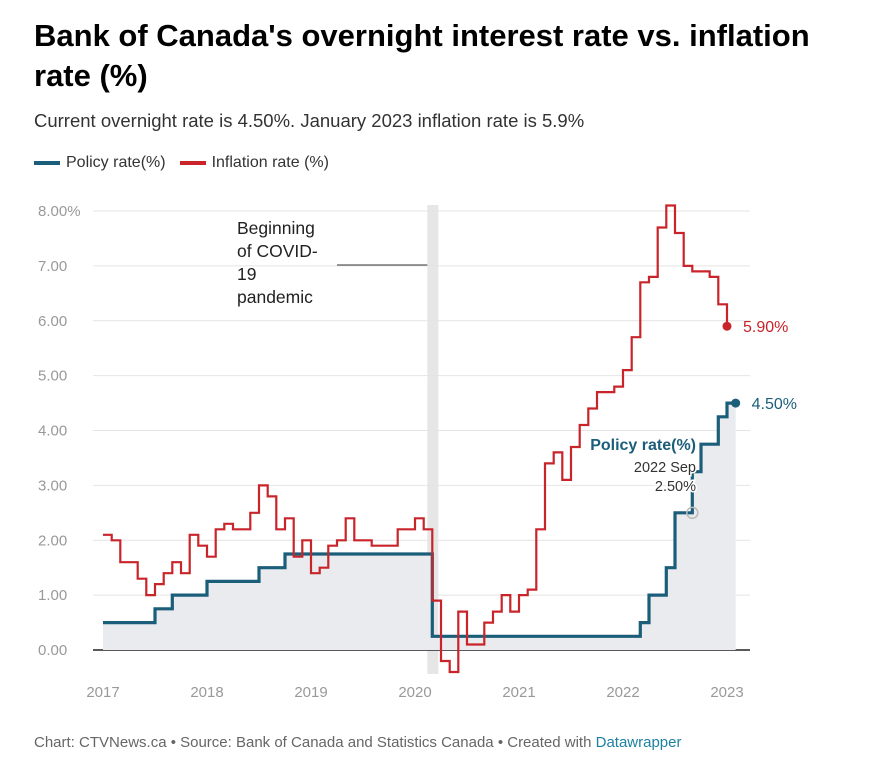 The height and width of the screenshot is (780, 873). I want to click on covid-annotation-line: Beginning, so click(276, 228).